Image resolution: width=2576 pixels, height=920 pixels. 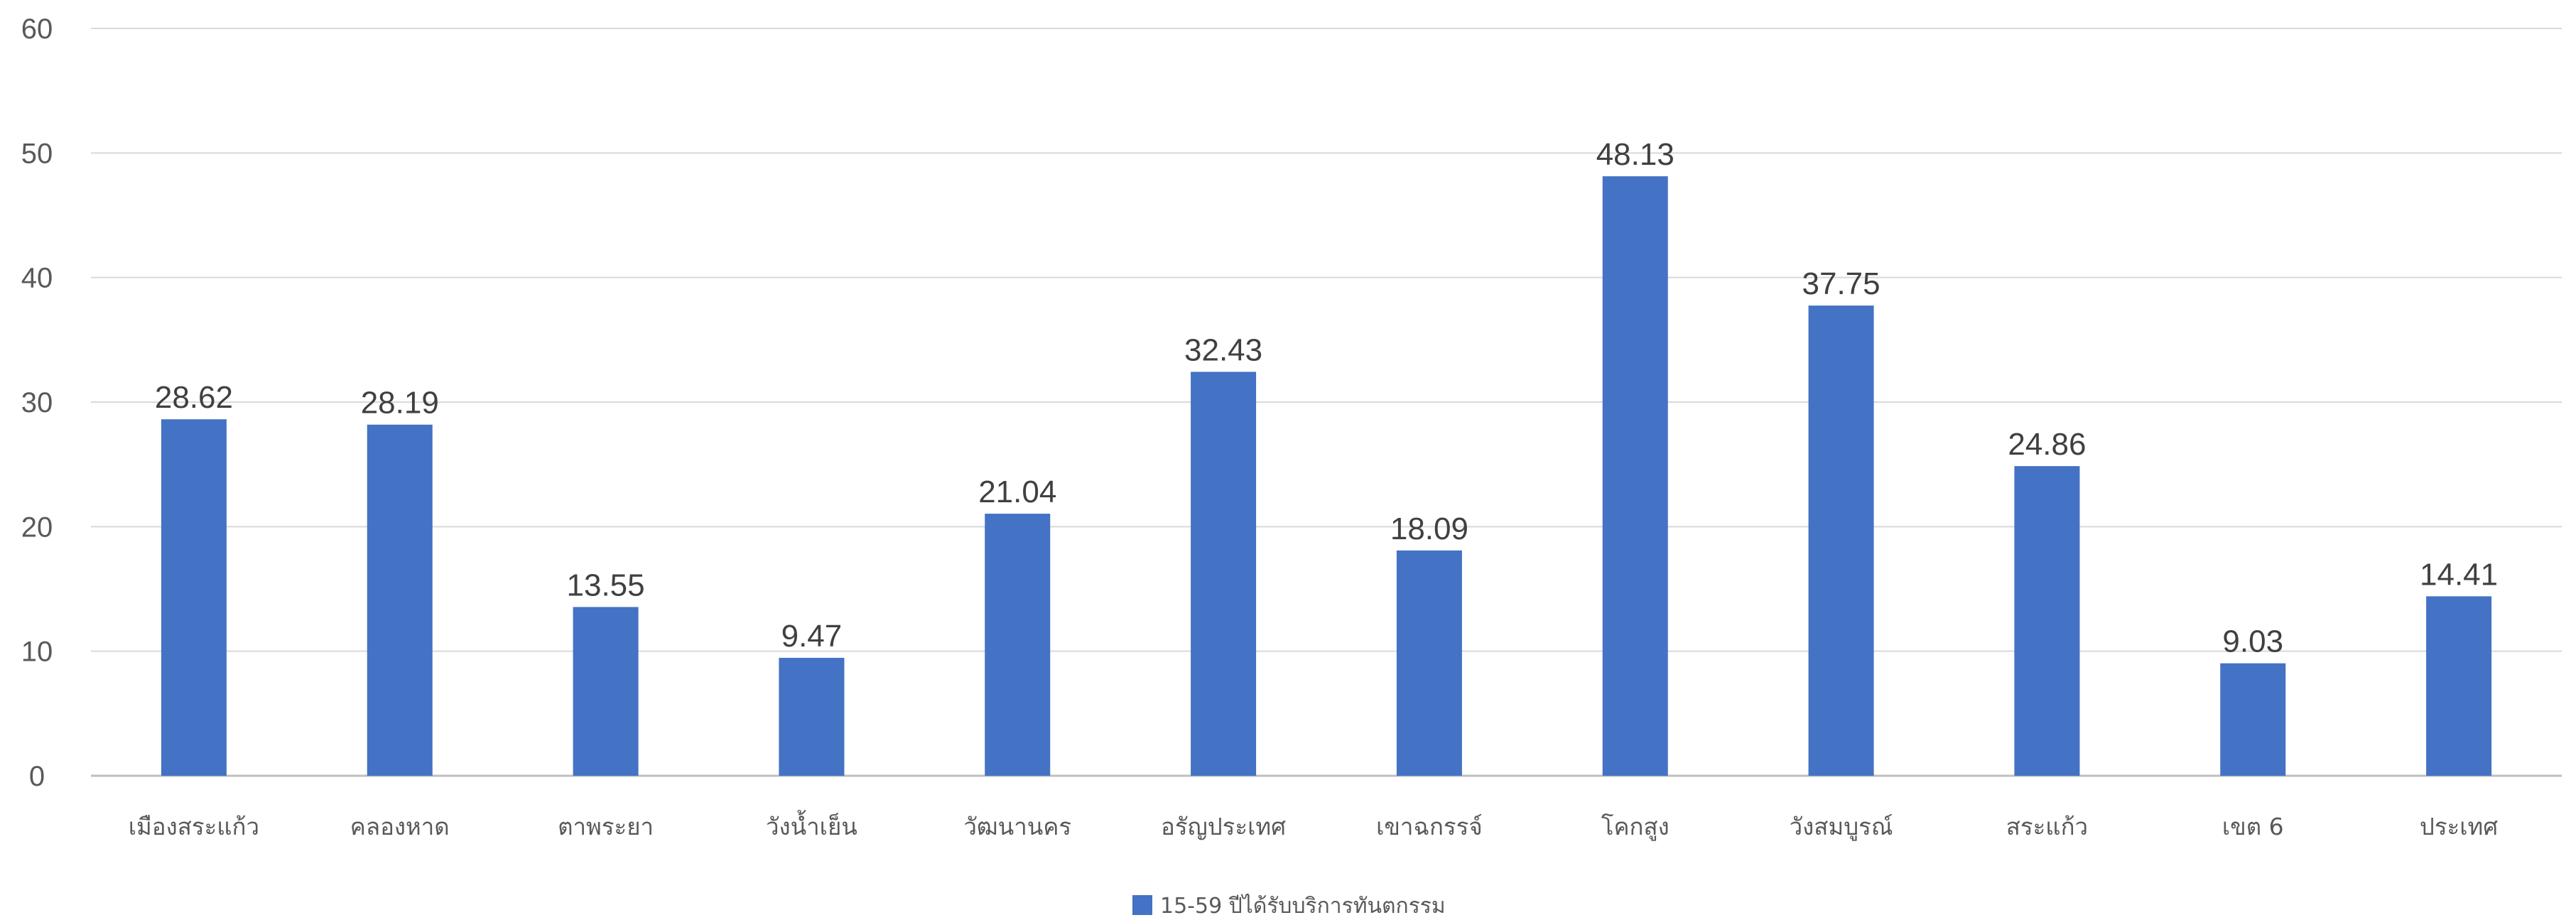 What do you see at coordinates (1017, 826) in the screenshot?
I see `x-tick-label: วัฒนานคร` at bounding box center [1017, 826].